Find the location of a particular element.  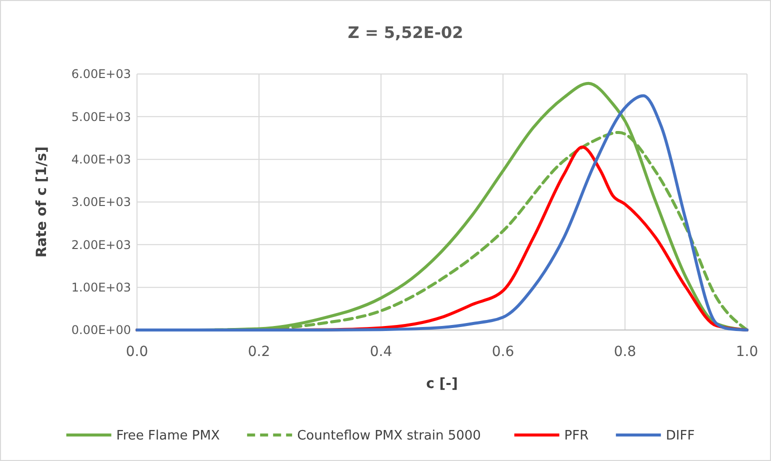

legend-label: PFR is located at coordinates (576, 436).